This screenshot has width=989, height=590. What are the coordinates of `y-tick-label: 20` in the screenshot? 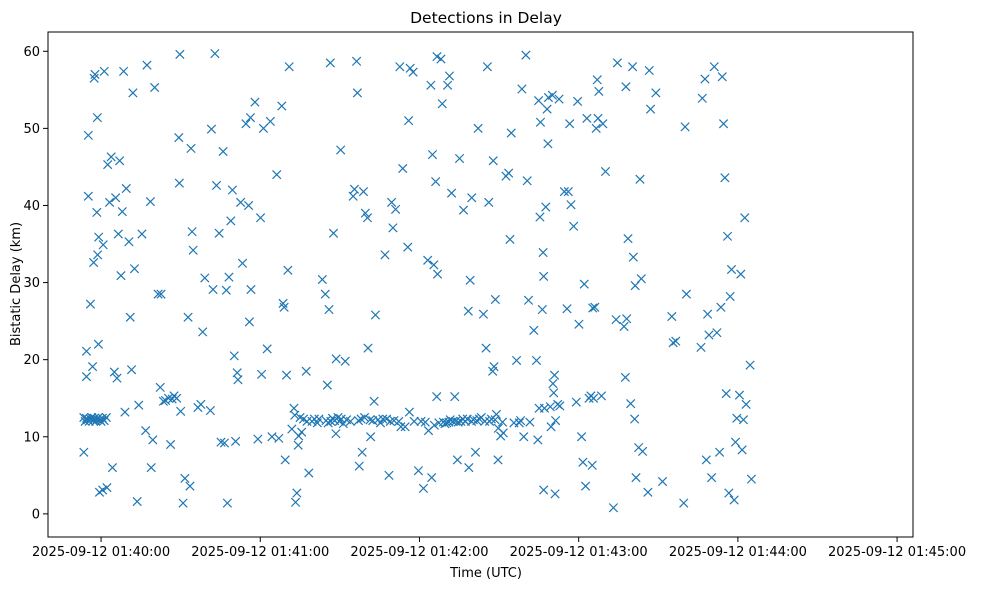 It's located at (31, 360).